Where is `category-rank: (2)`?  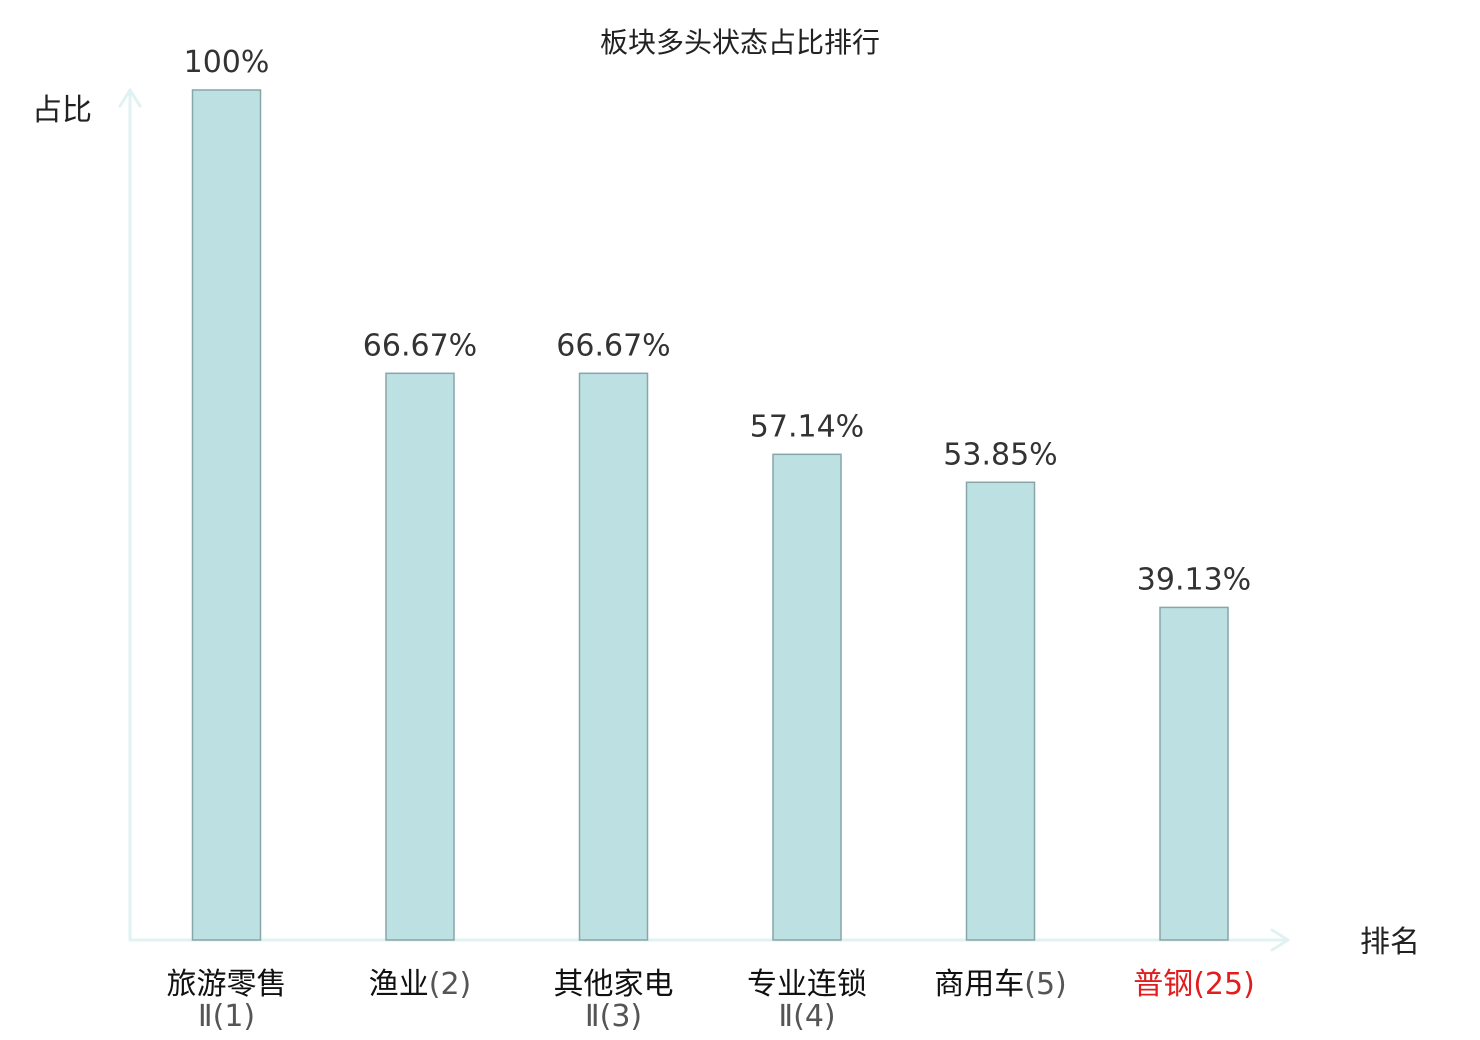
category-rank: (2) is located at coordinates (450, 984).